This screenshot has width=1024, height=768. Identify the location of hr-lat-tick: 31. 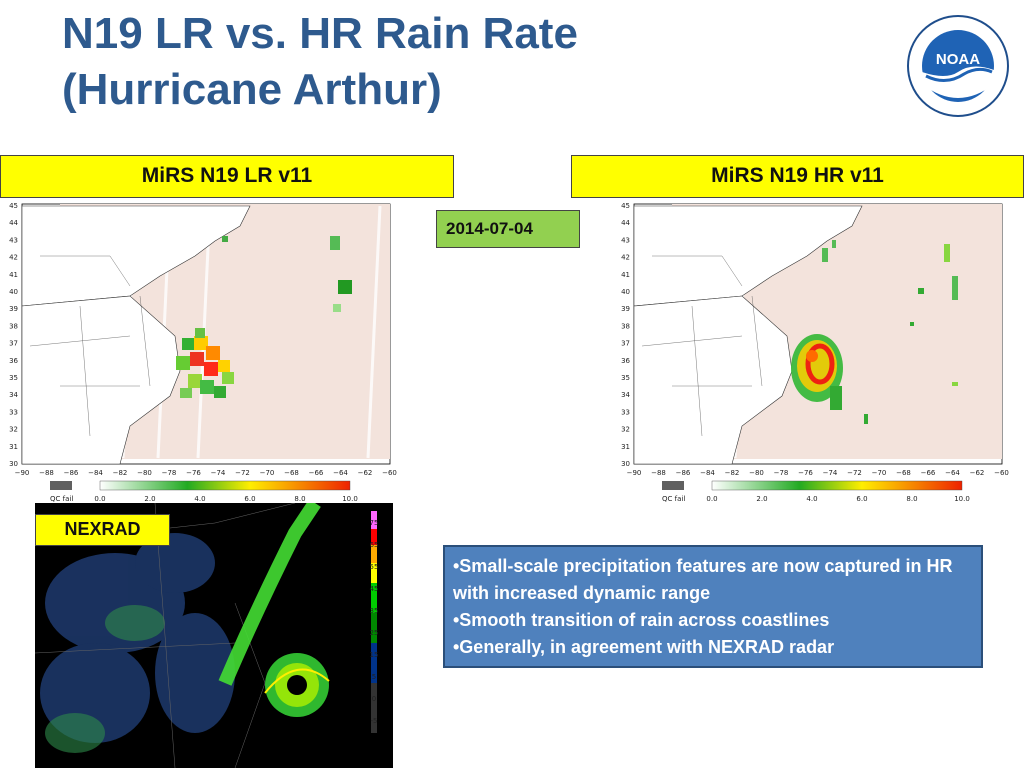
(625, 447).